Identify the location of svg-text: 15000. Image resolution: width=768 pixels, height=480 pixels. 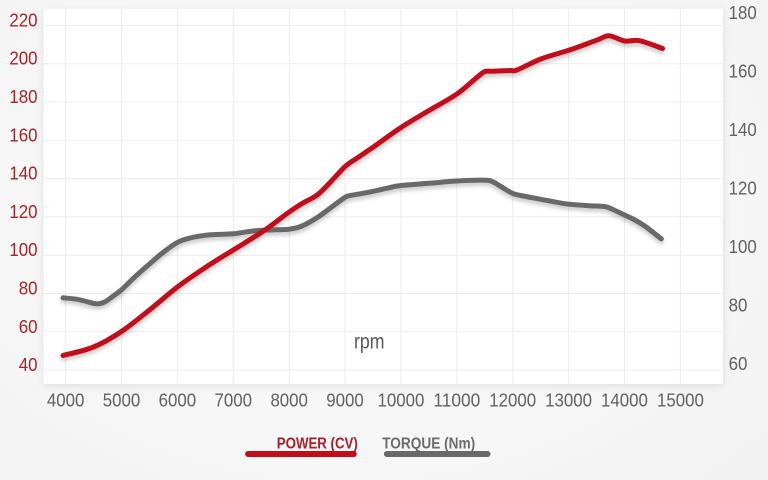
(680, 401).